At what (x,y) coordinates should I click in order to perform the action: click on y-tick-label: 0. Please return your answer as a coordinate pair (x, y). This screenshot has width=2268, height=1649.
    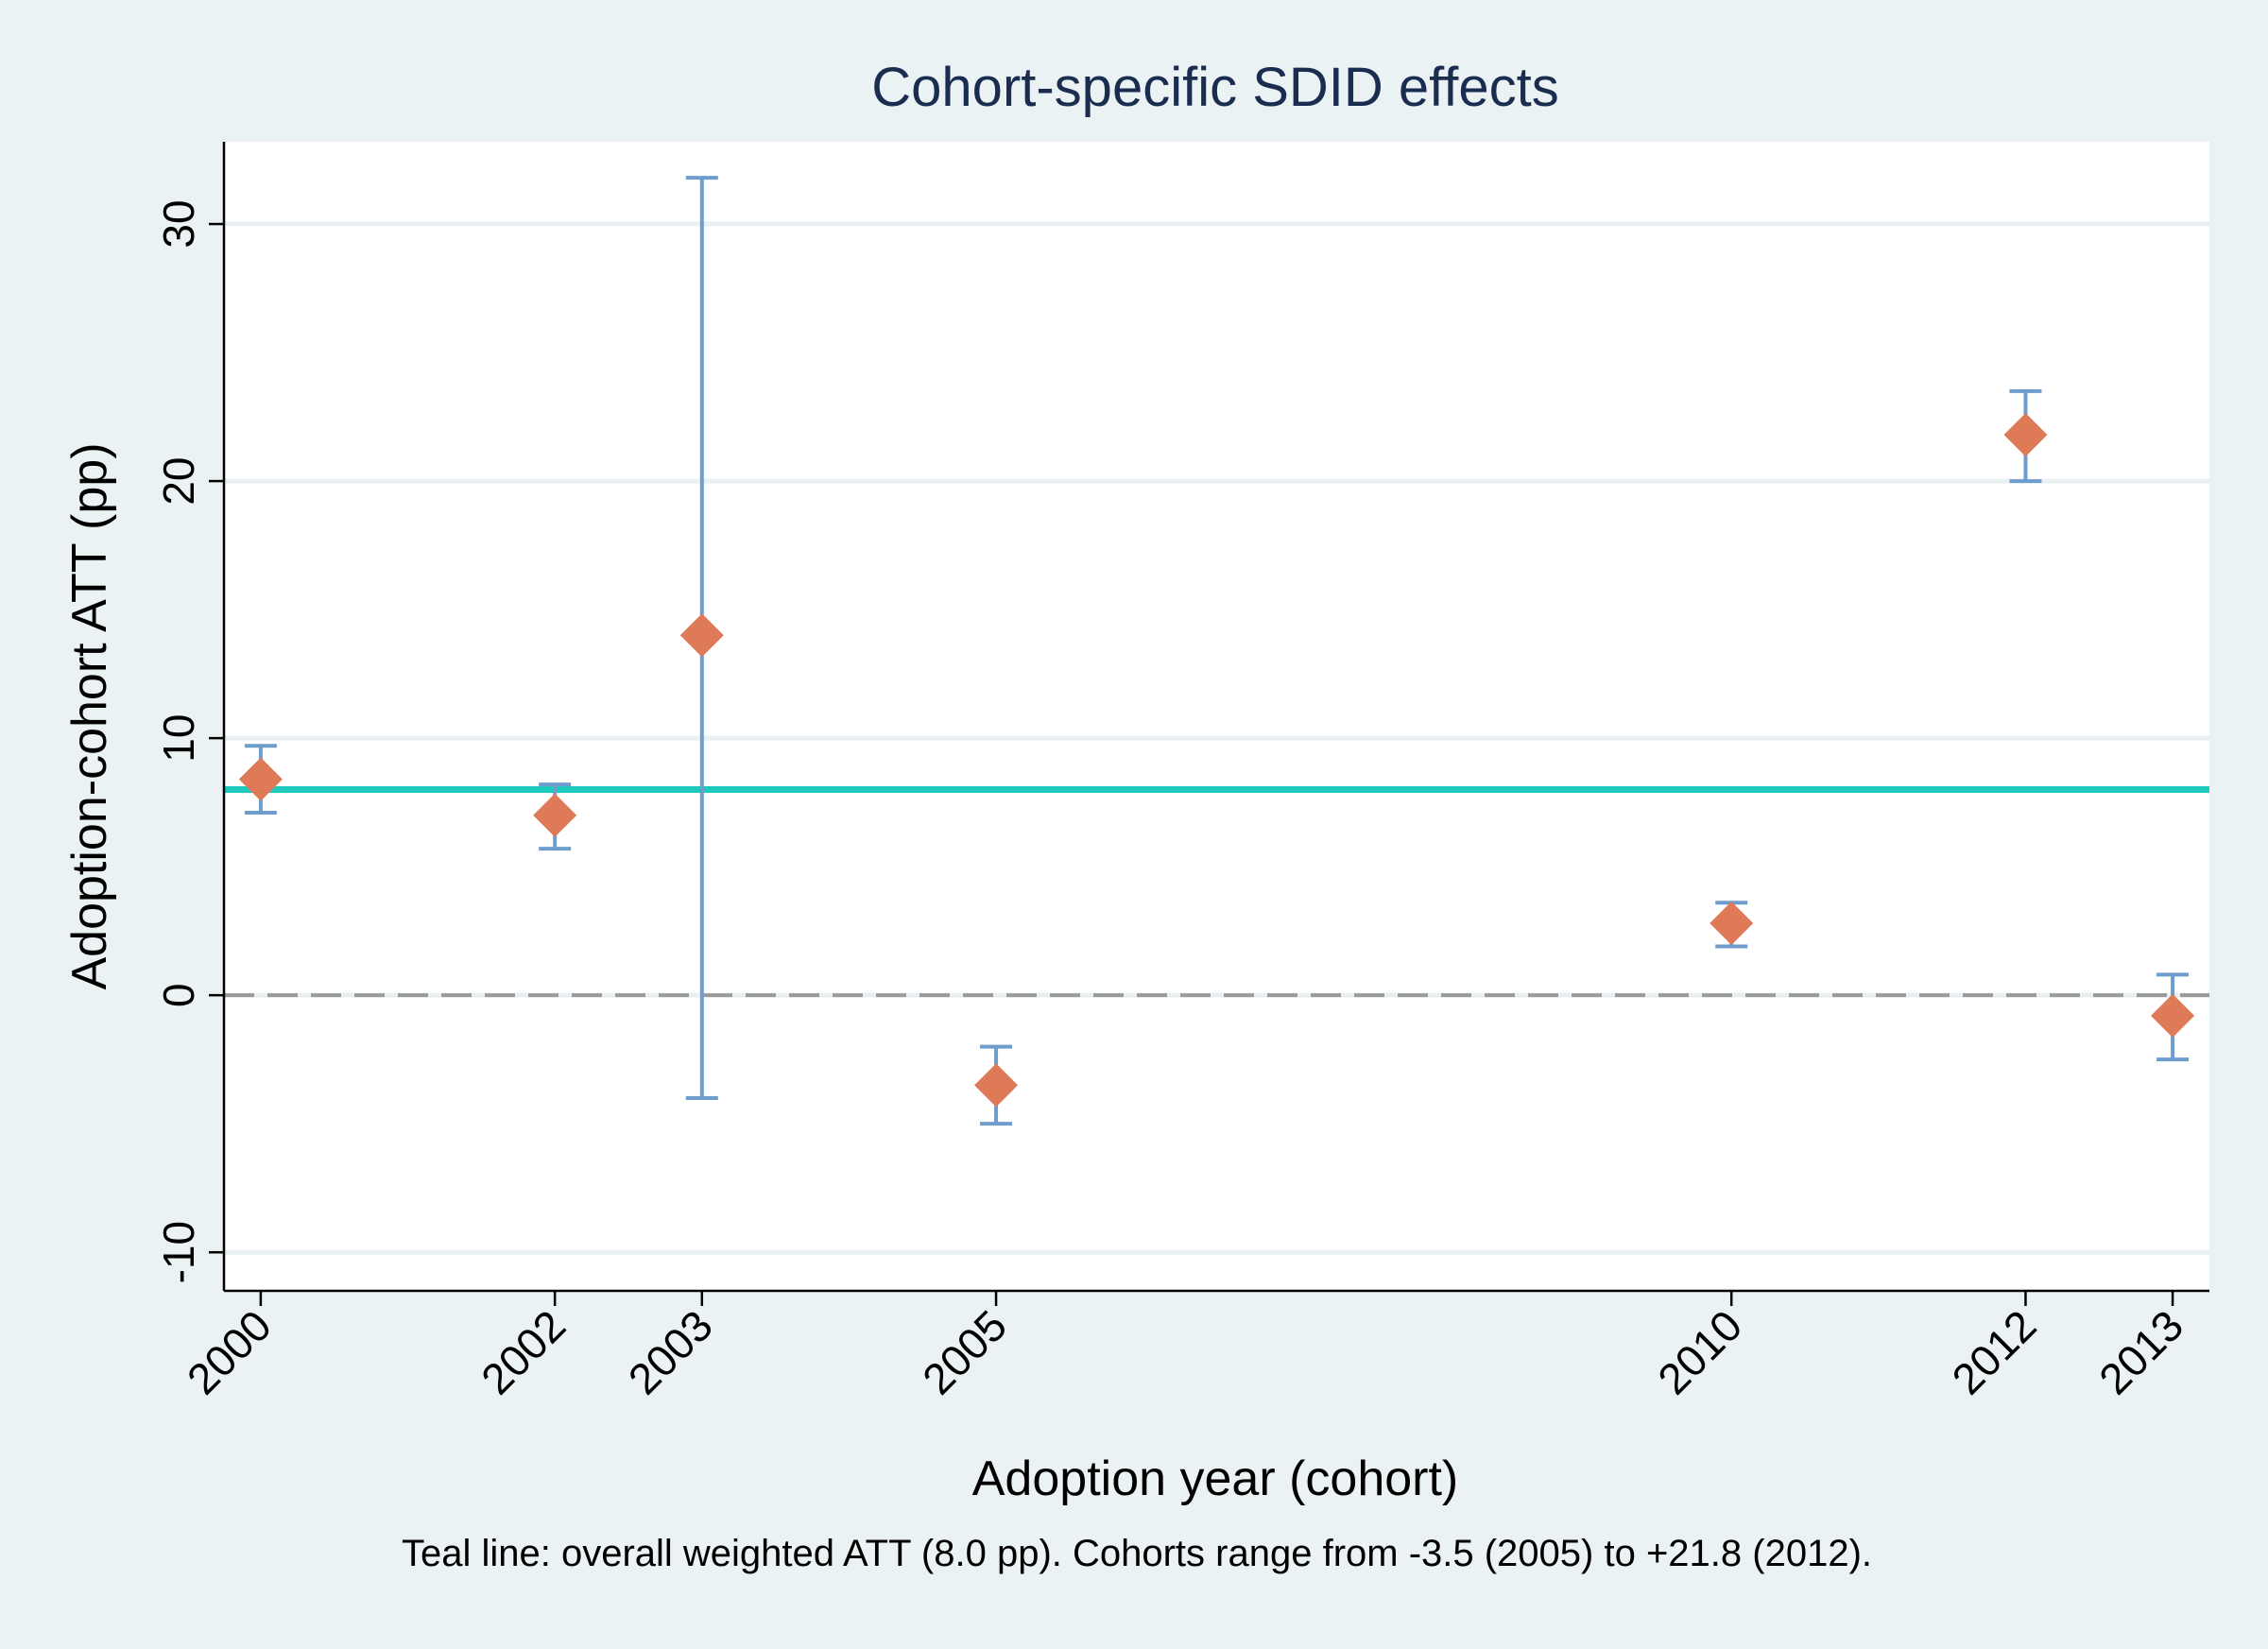
    Looking at the image, I should click on (178, 995).